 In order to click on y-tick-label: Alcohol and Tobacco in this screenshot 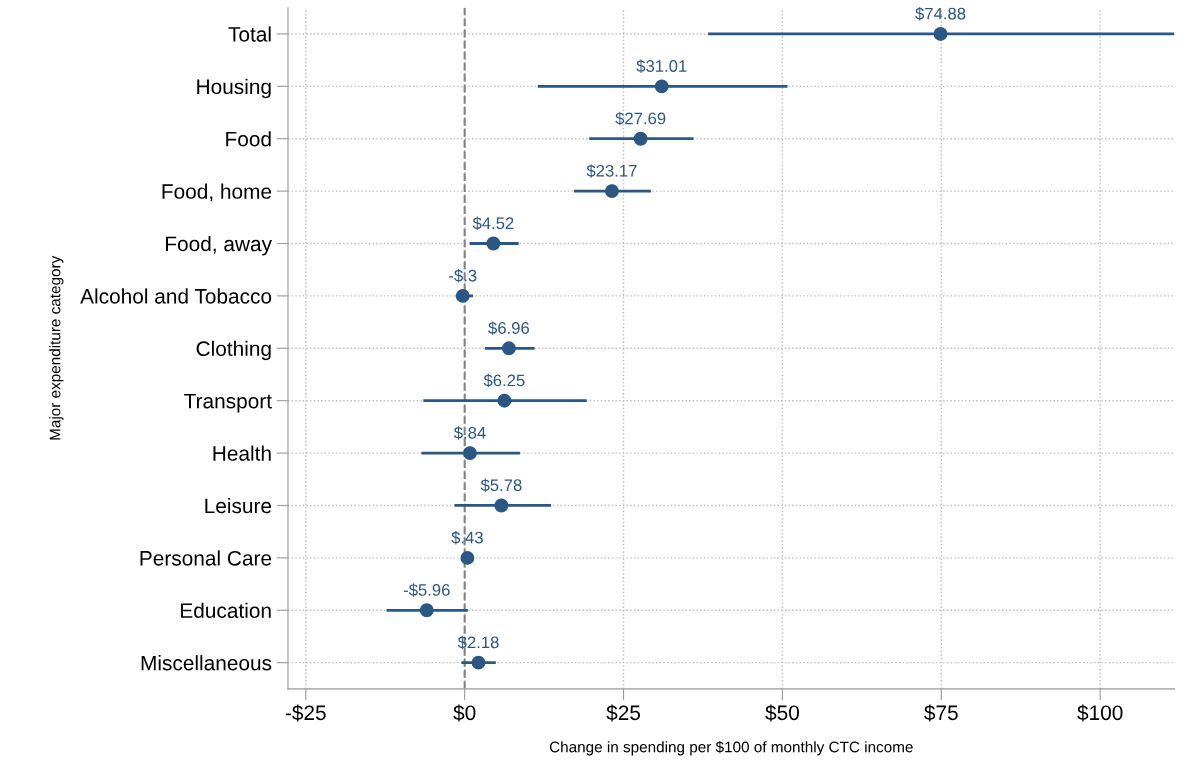, I will do `click(176, 296)`.